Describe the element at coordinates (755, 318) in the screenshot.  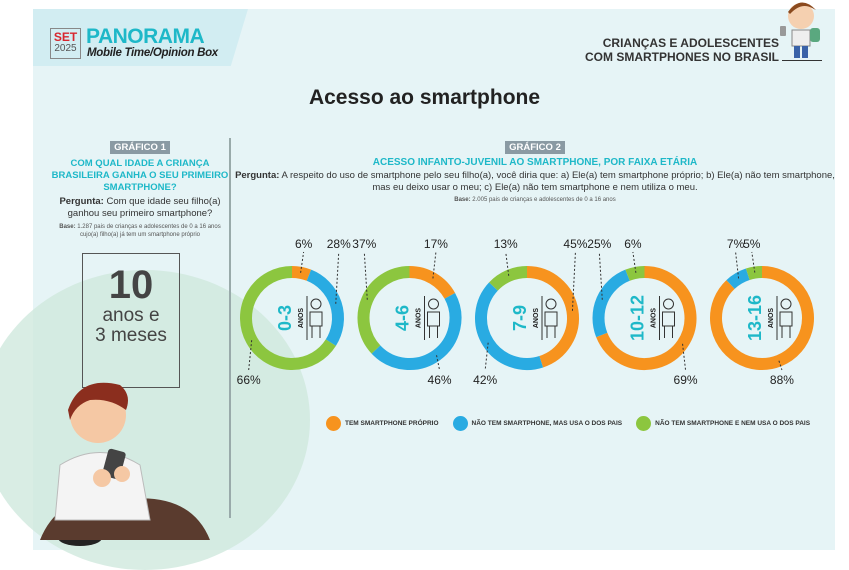
I see `category-label: 13-16` at that location.